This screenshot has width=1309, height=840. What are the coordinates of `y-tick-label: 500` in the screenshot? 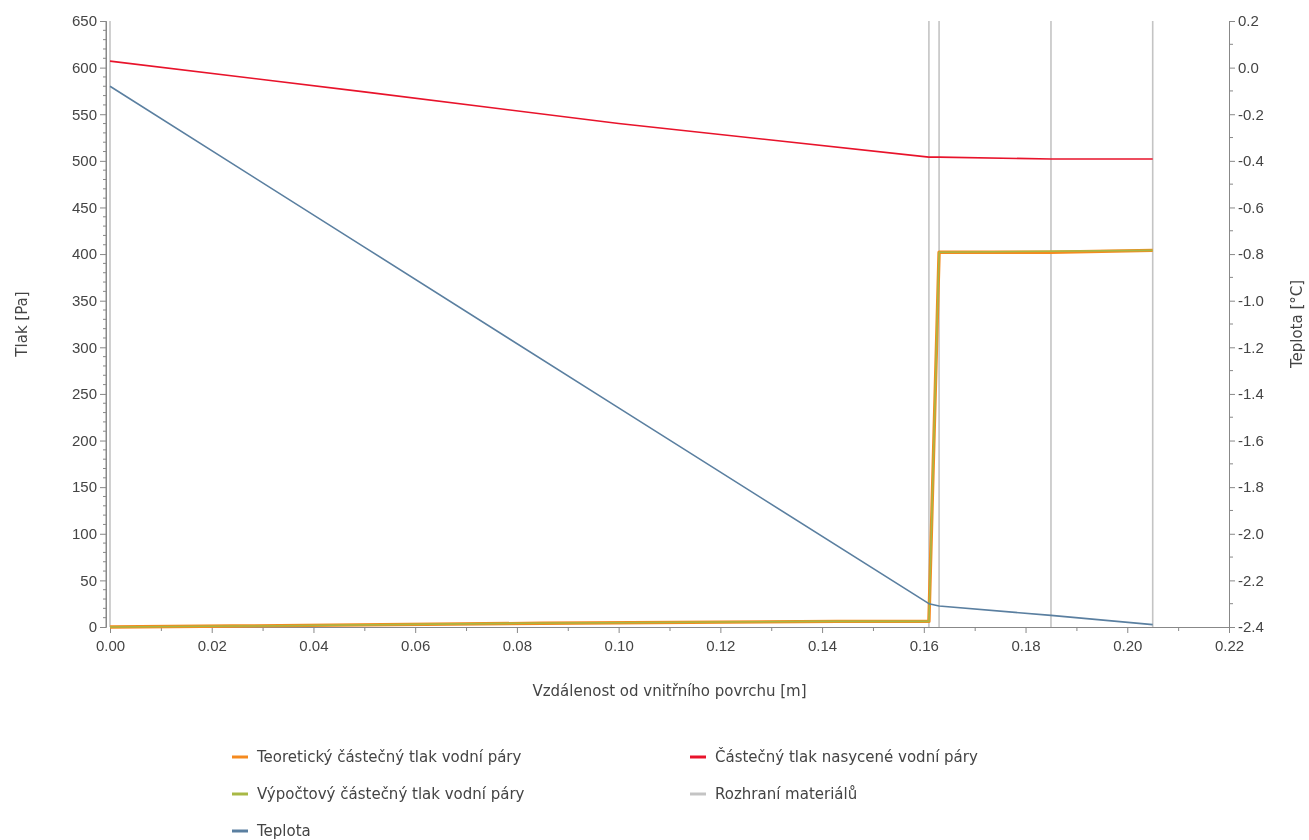 It's located at (84, 161).